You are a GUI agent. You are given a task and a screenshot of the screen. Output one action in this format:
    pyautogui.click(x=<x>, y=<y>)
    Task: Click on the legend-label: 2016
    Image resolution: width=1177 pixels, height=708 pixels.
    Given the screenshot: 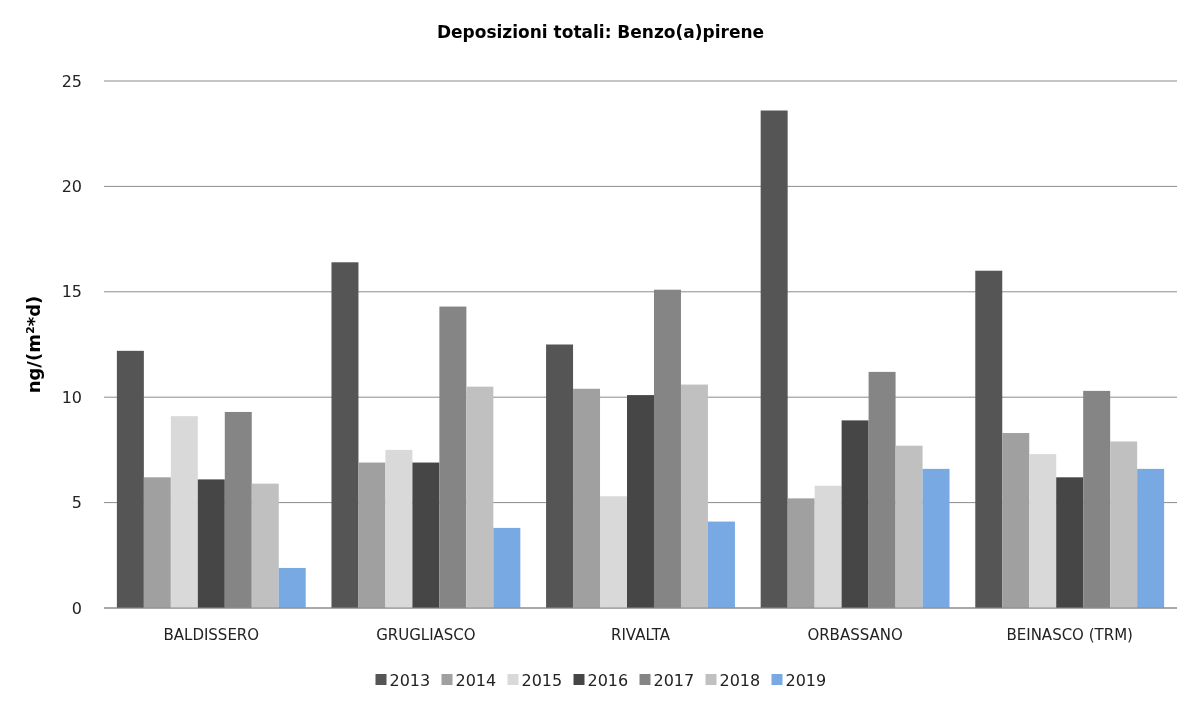 What is the action you would take?
    pyautogui.click(x=608, y=680)
    